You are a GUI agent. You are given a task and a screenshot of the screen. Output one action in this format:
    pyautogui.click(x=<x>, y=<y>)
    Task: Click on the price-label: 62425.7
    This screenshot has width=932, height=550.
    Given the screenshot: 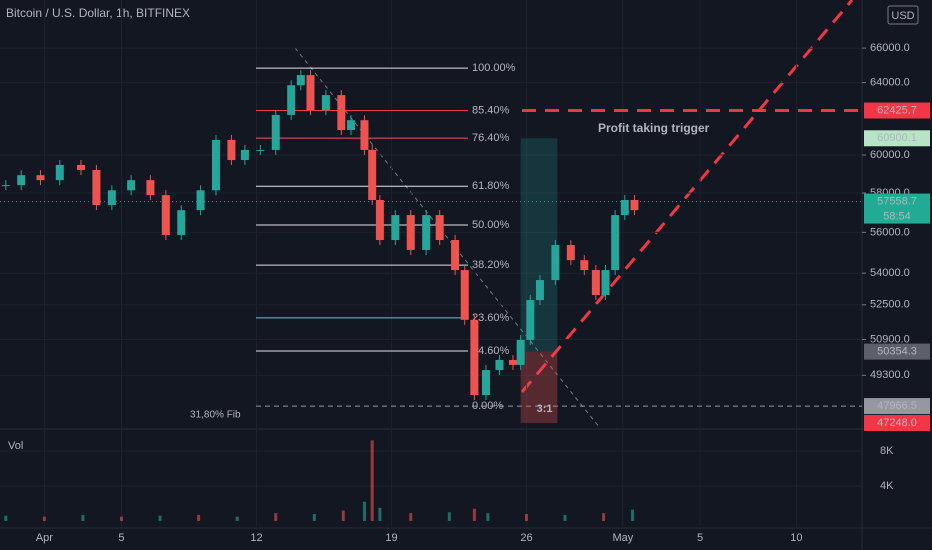 What is the action you would take?
    pyautogui.click(x=897, y=110)
    